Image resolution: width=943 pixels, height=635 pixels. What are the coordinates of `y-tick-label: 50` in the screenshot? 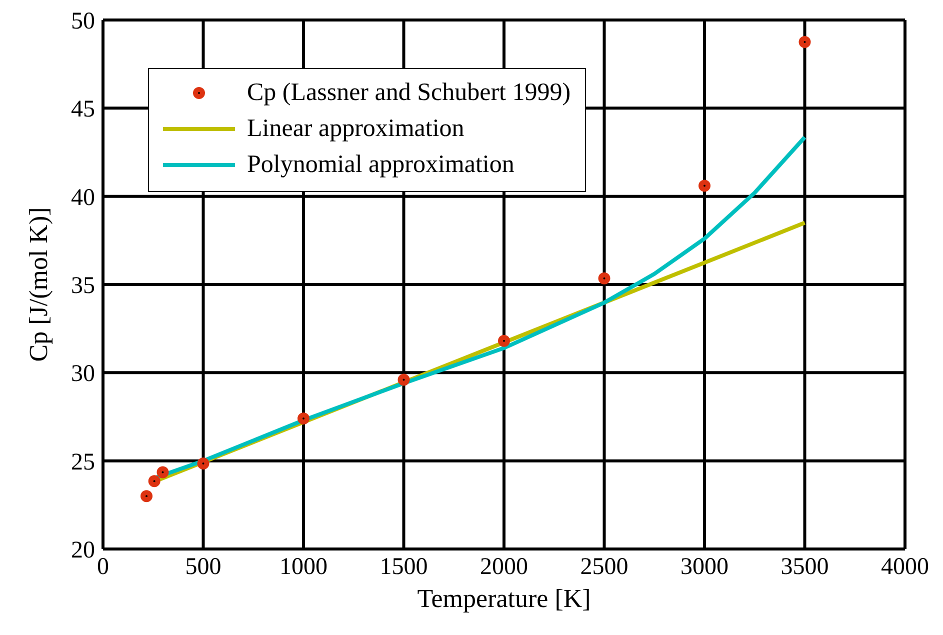 It's located at (83, 21).